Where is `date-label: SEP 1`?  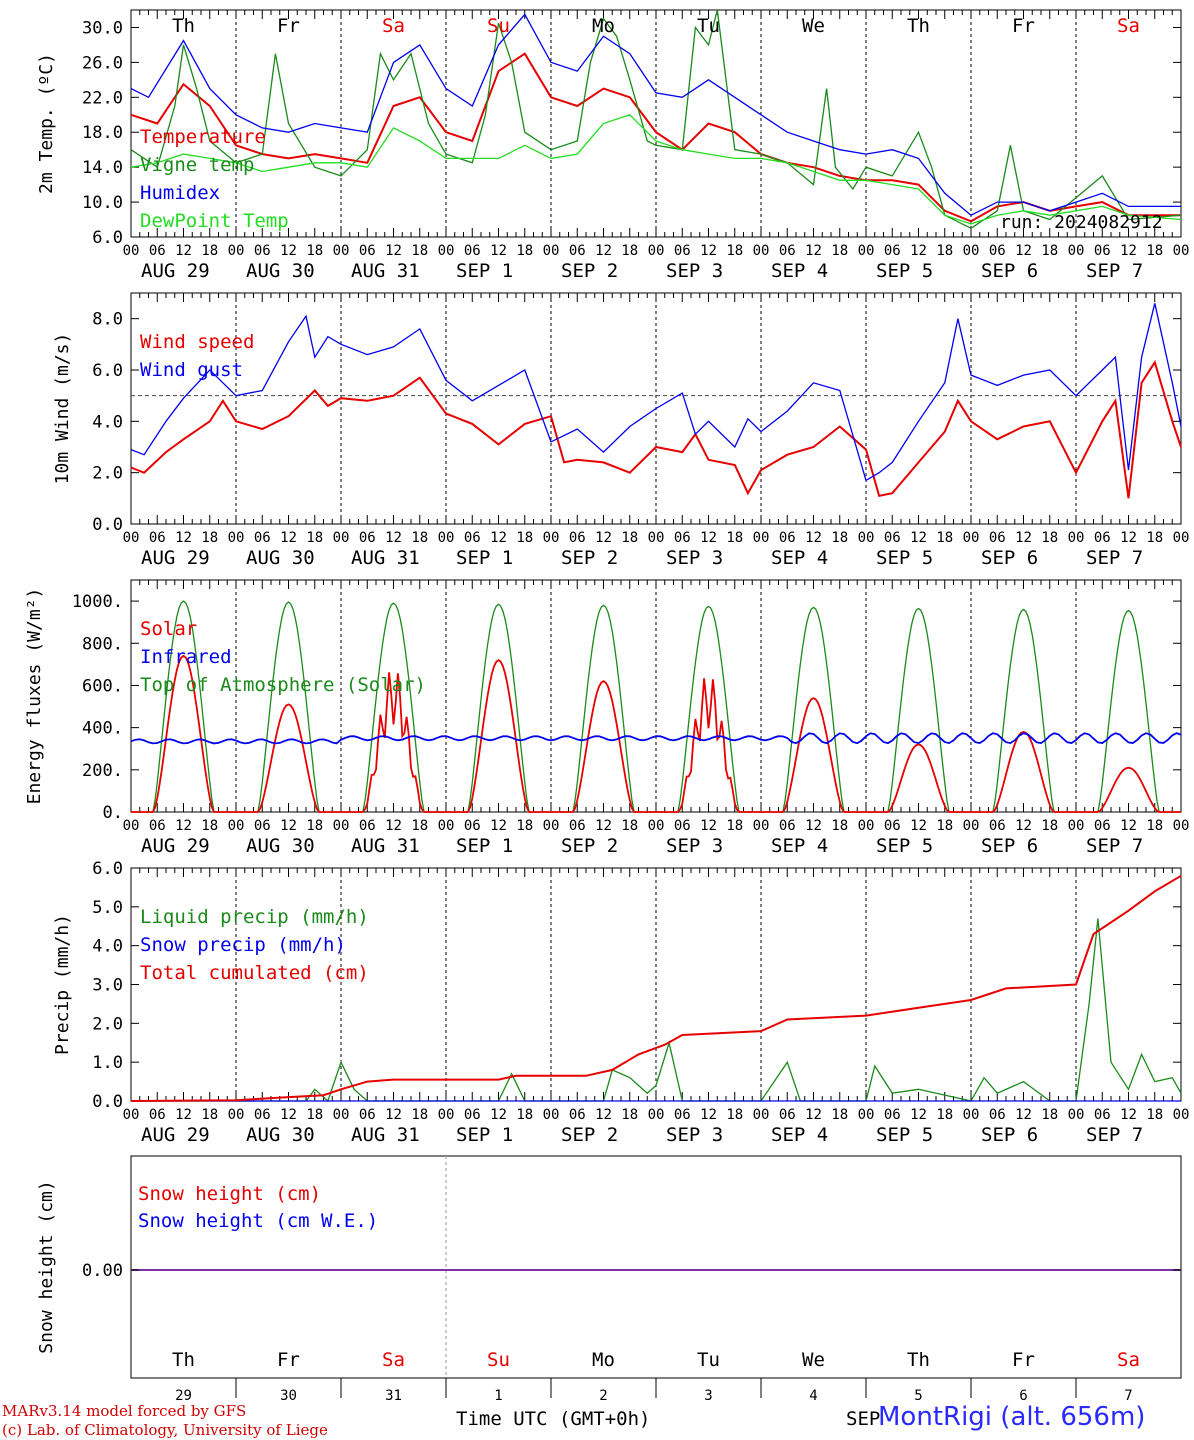 date-label: SEP 1 is located at coordinates (484, 1135).